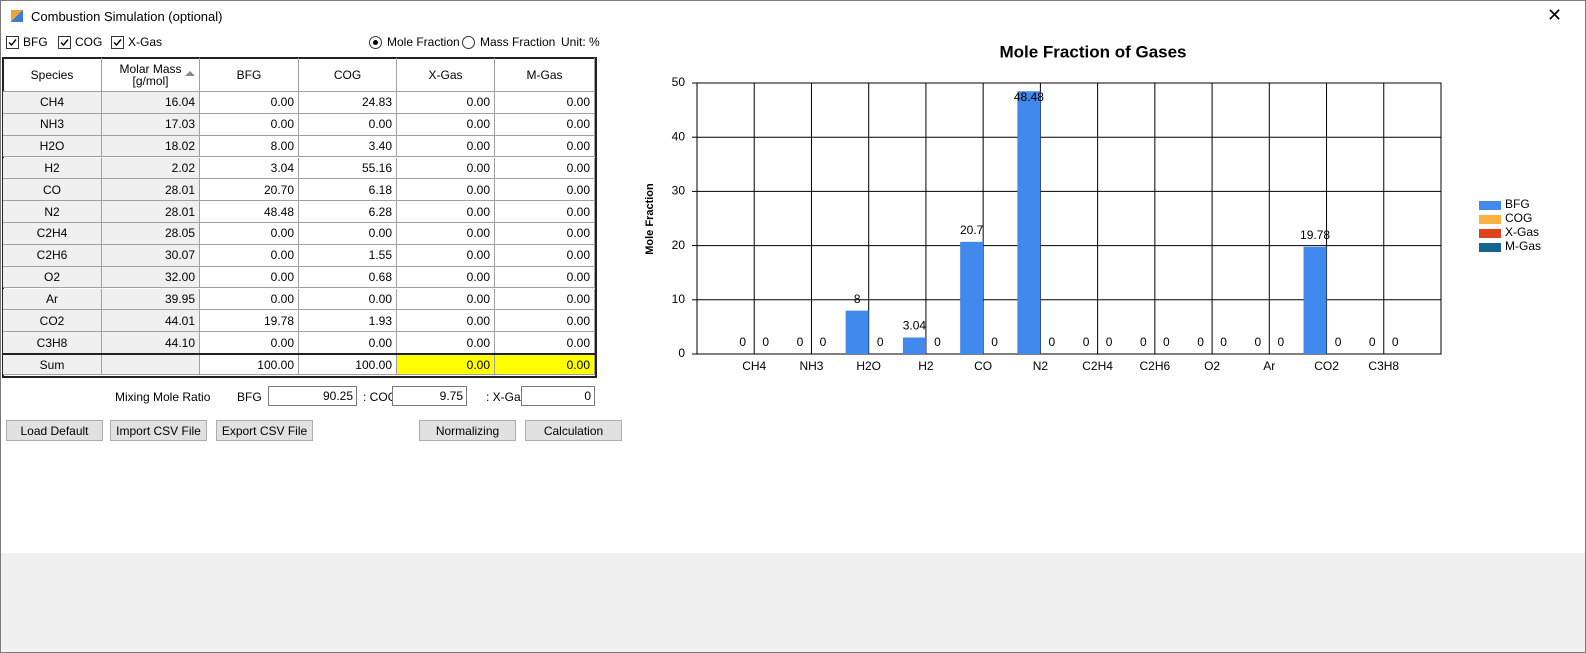 The height and width of the screenshot is (653, 1586). I want to click on x-tick-label: O2, so click(1212, 366).